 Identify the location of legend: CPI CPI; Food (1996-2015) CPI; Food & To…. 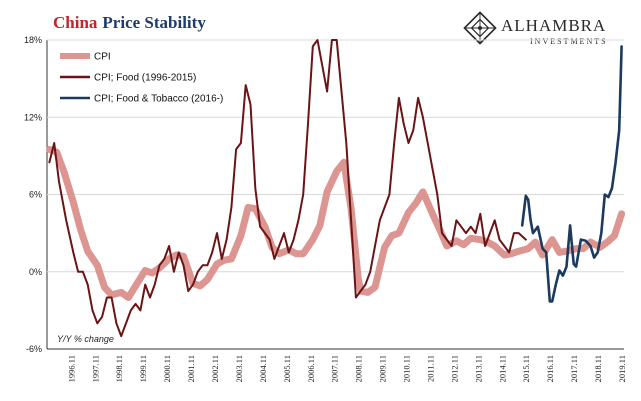
(141, 78).